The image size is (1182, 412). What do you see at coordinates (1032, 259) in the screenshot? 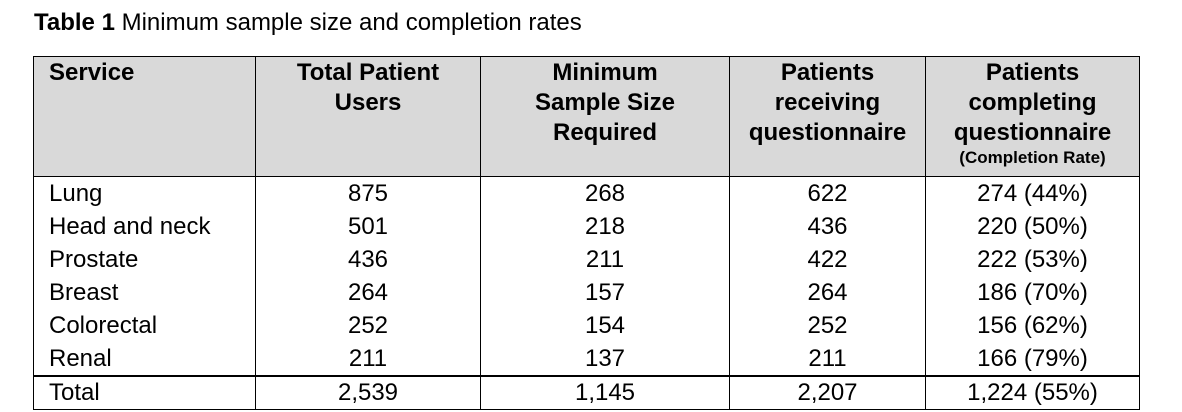
I see `cell-completing: 222 (53%)` at bounding box center [1032, 259].